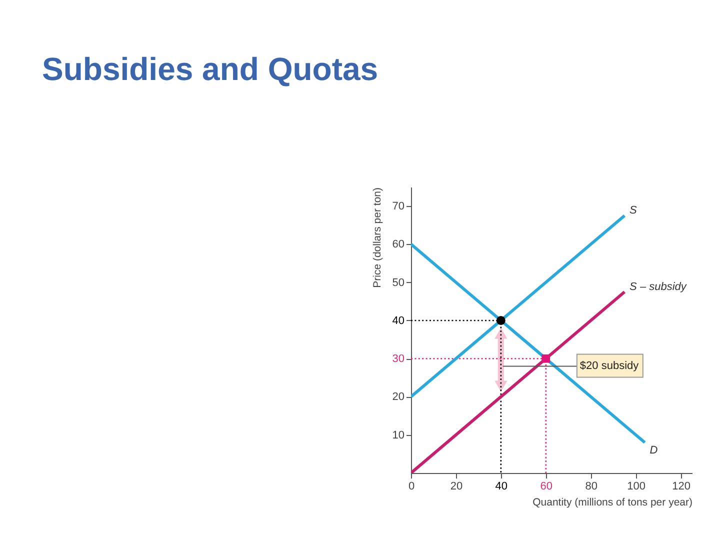  I want to click on x-tick-label: 0, so click(411, 486).